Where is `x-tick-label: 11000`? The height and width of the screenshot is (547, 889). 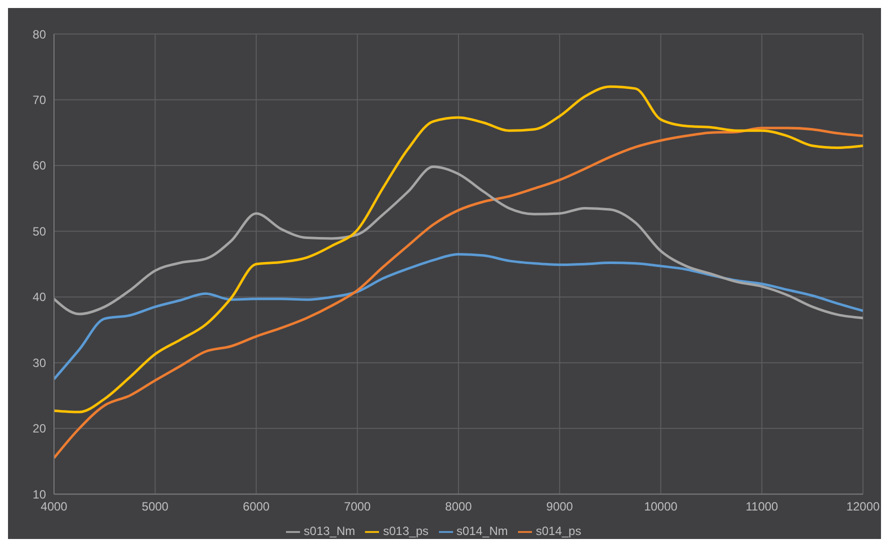
x-tick-label: 11000 is located at coordinates (762, 507).